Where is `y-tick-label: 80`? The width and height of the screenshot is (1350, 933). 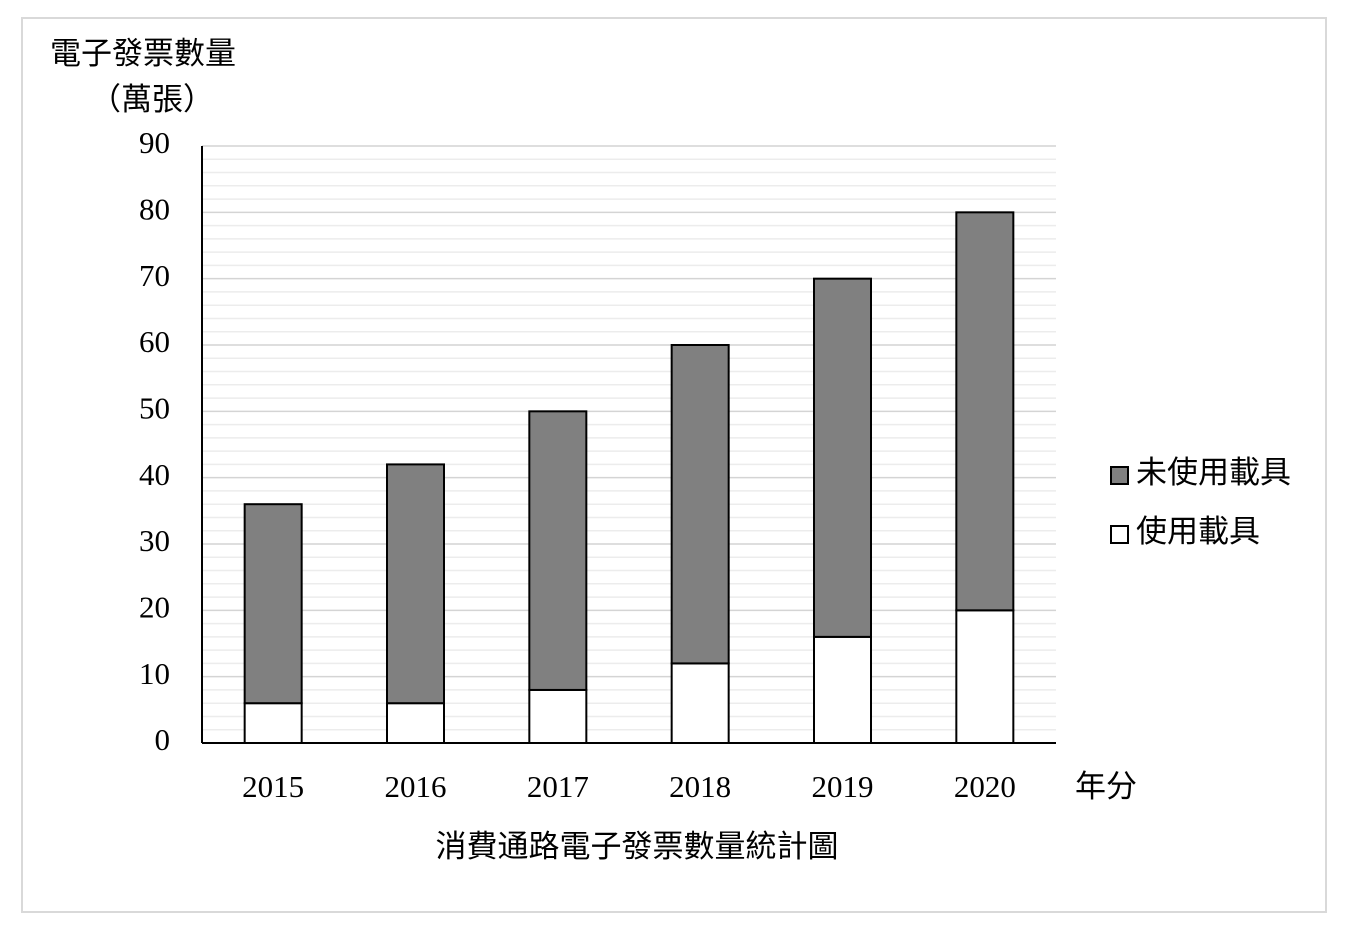
y-tick-label: 80 is located at coordinates (154, 208).